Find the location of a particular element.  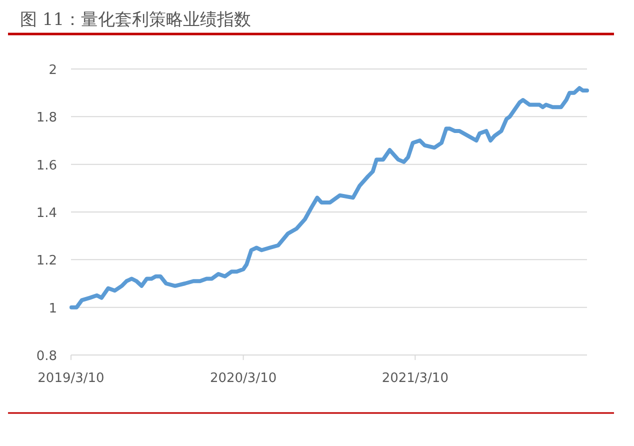

chart-title: 图 11：量化套利策略业绩指数 is located at coordinates (136, 20).